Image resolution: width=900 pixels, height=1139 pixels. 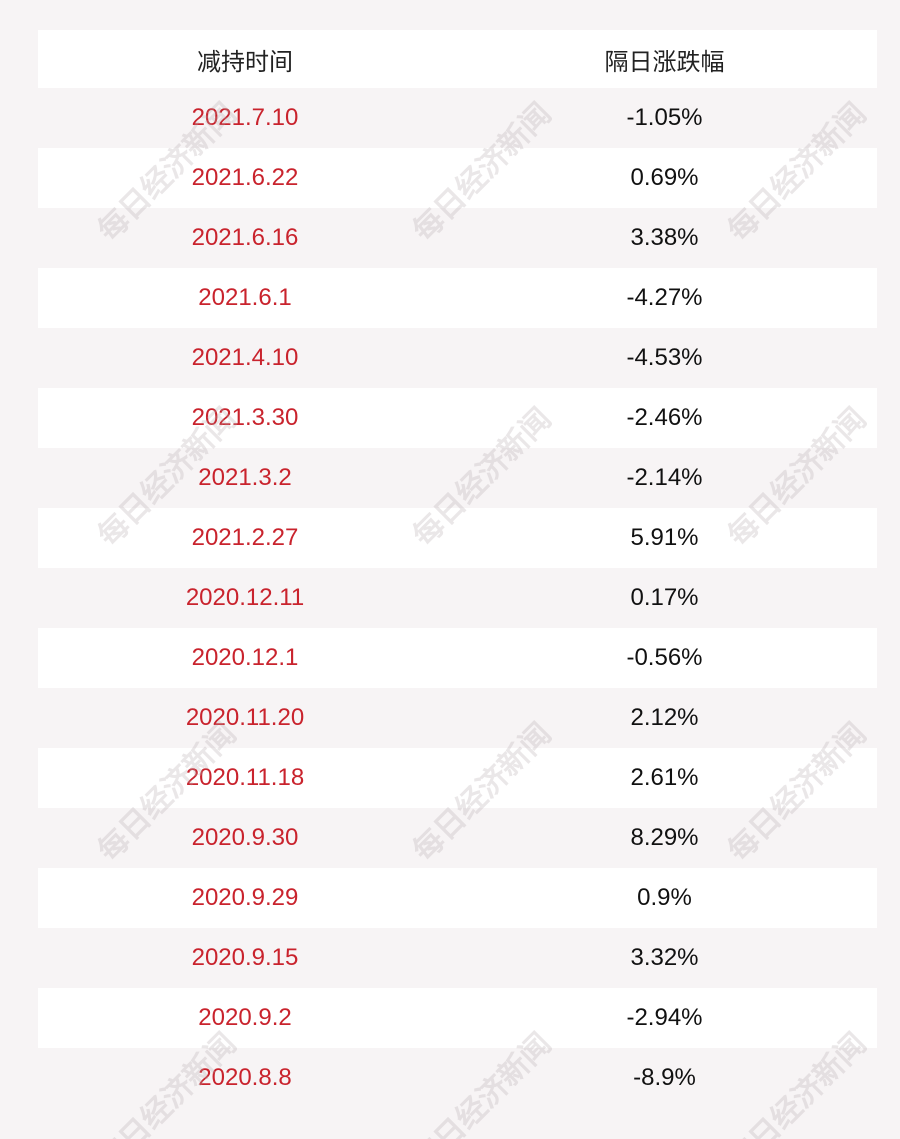 What do you see at coordinates (457, 418) in the screenshot?
I see `table-row: 2021.3.30 -2.46%` at bounding box center [457, 418].